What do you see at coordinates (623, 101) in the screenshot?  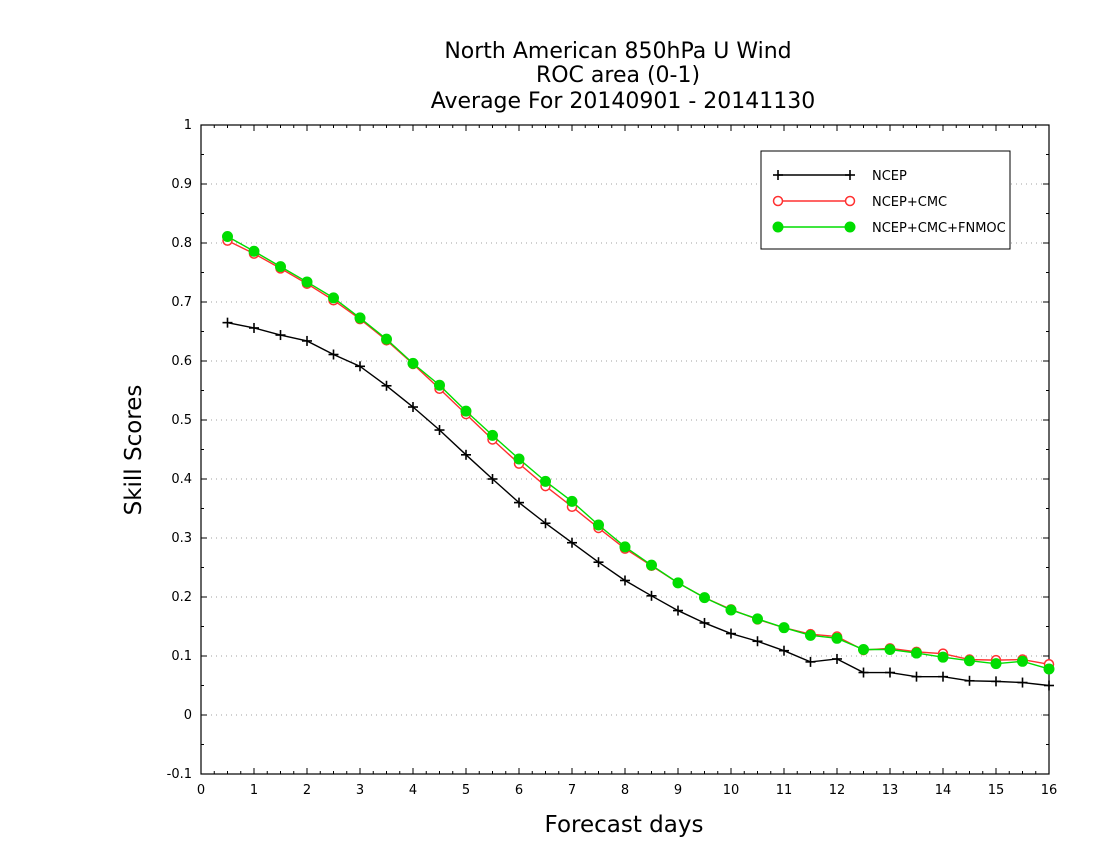 I see `title-line-3: Average For 20140901 - 20141130` at bounding box center [623, 101].